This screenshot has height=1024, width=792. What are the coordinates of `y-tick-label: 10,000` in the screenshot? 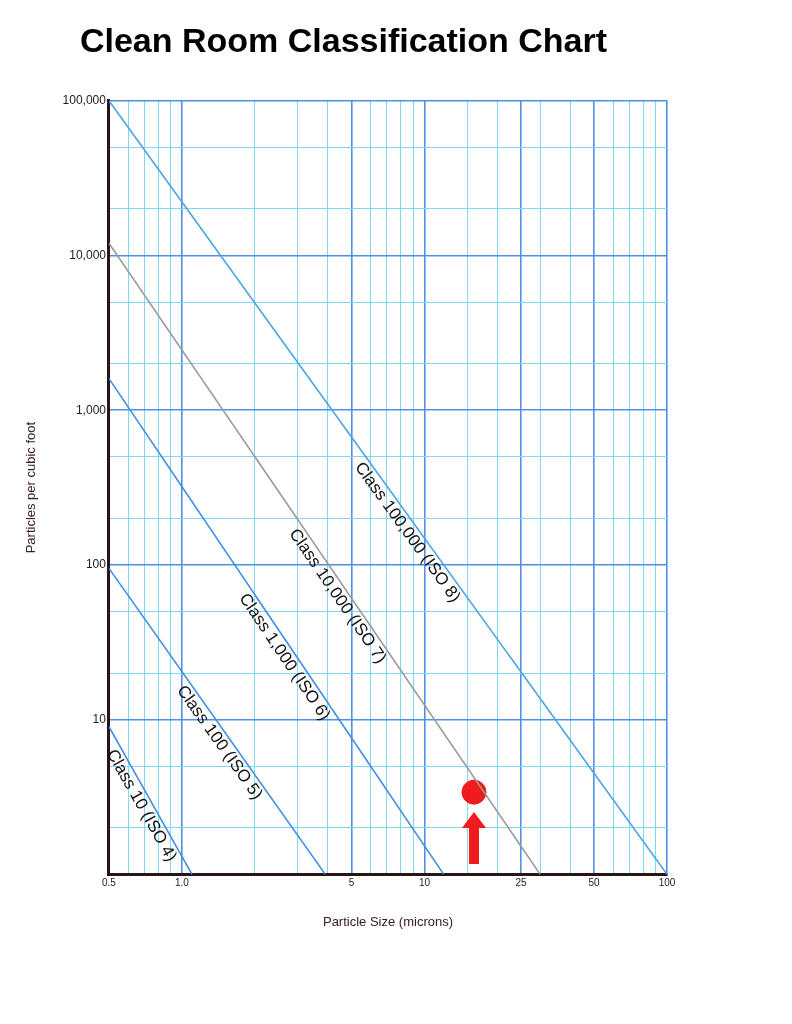 It's located at (88, 254).